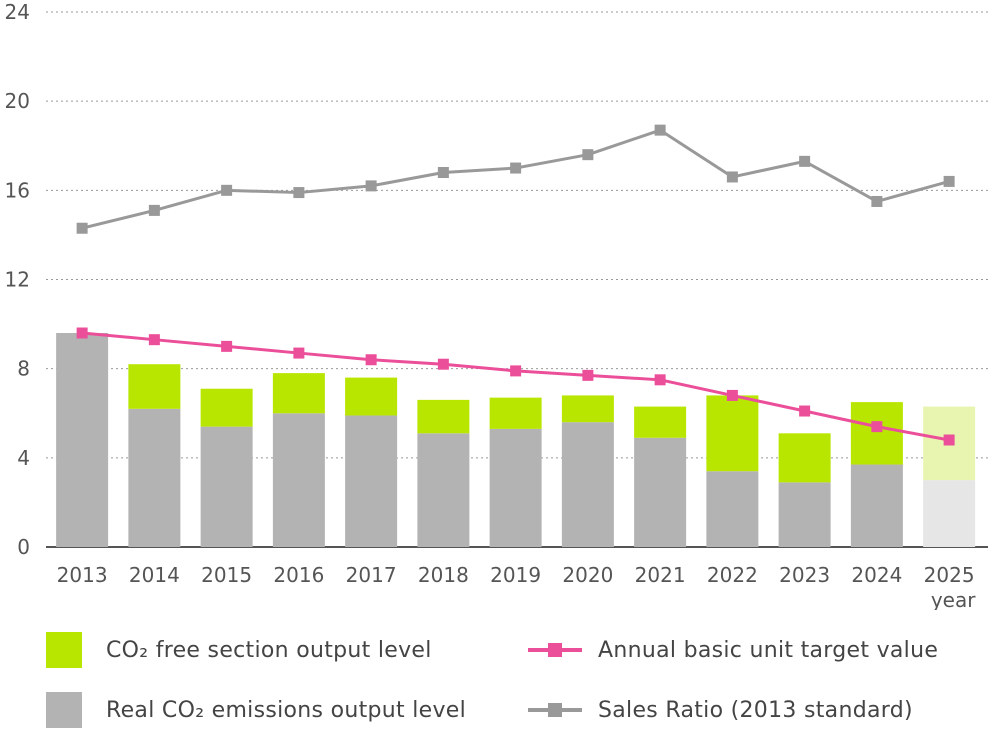 This screenshot has width=988, height=736. I want to click on bar-real-co2-2023, so click(804, 514).